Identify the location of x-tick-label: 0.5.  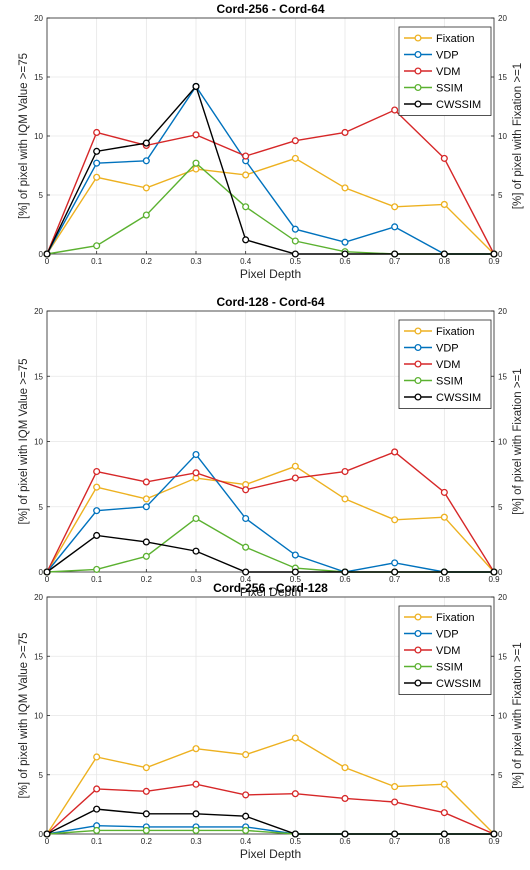
(296, 261).